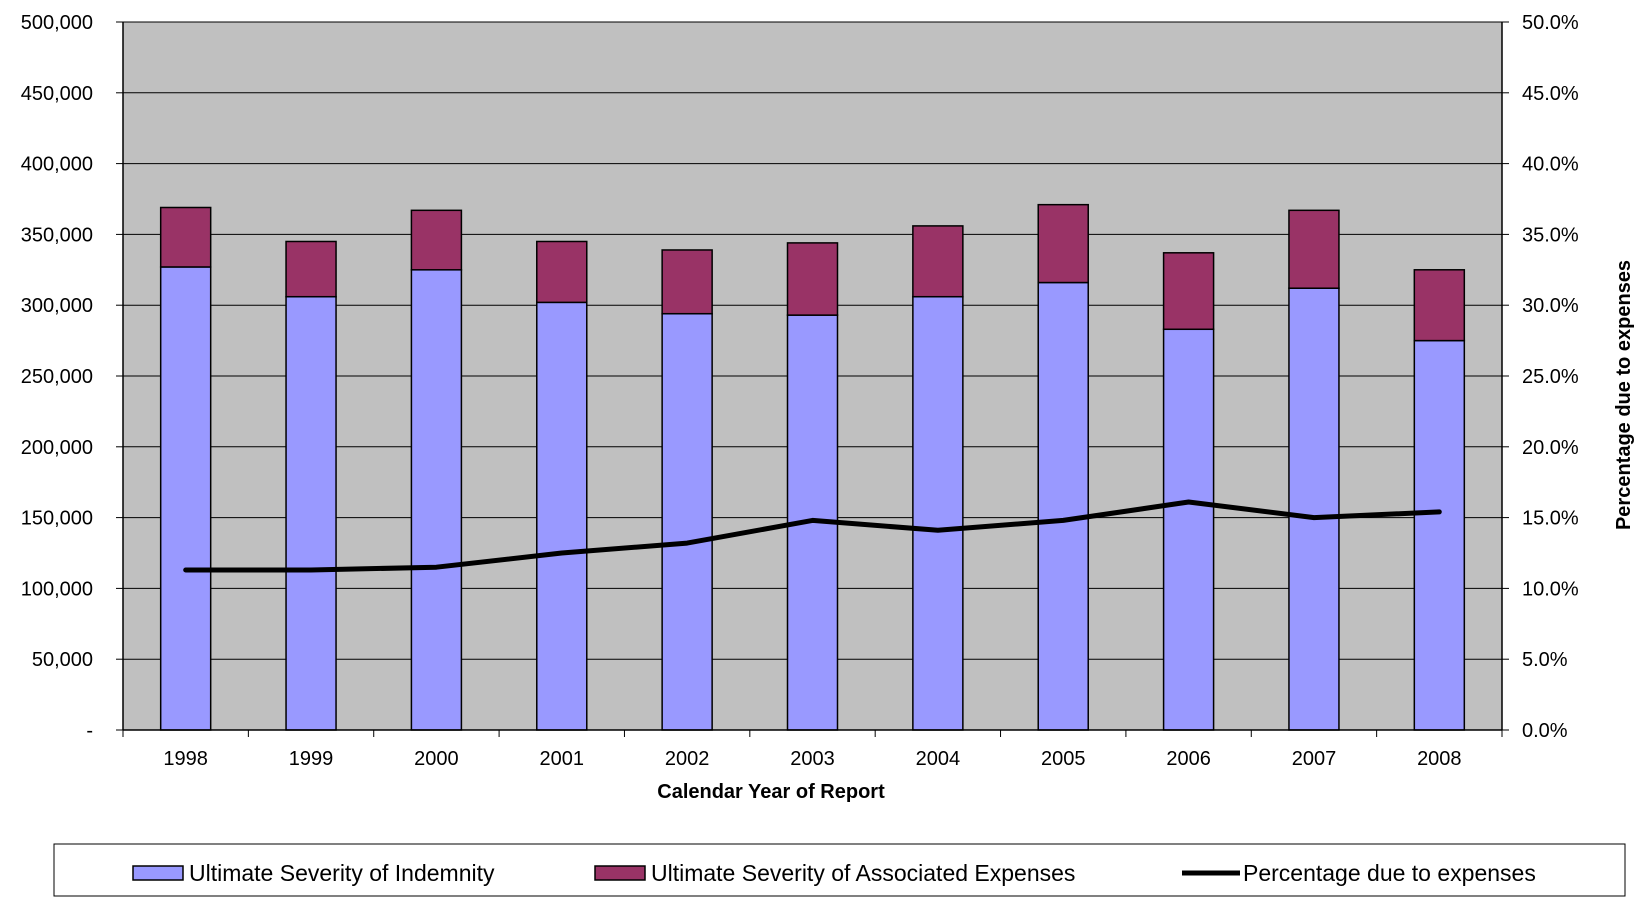 The image size is (1638, 899). I want to click on x-tick-label: 2002, so click(687, 759).